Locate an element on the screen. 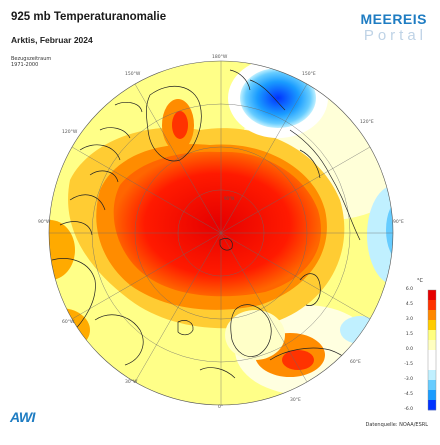 This screenshot has height=445, width=440. cold-zone-east-core is located at coordinates (389, 230).